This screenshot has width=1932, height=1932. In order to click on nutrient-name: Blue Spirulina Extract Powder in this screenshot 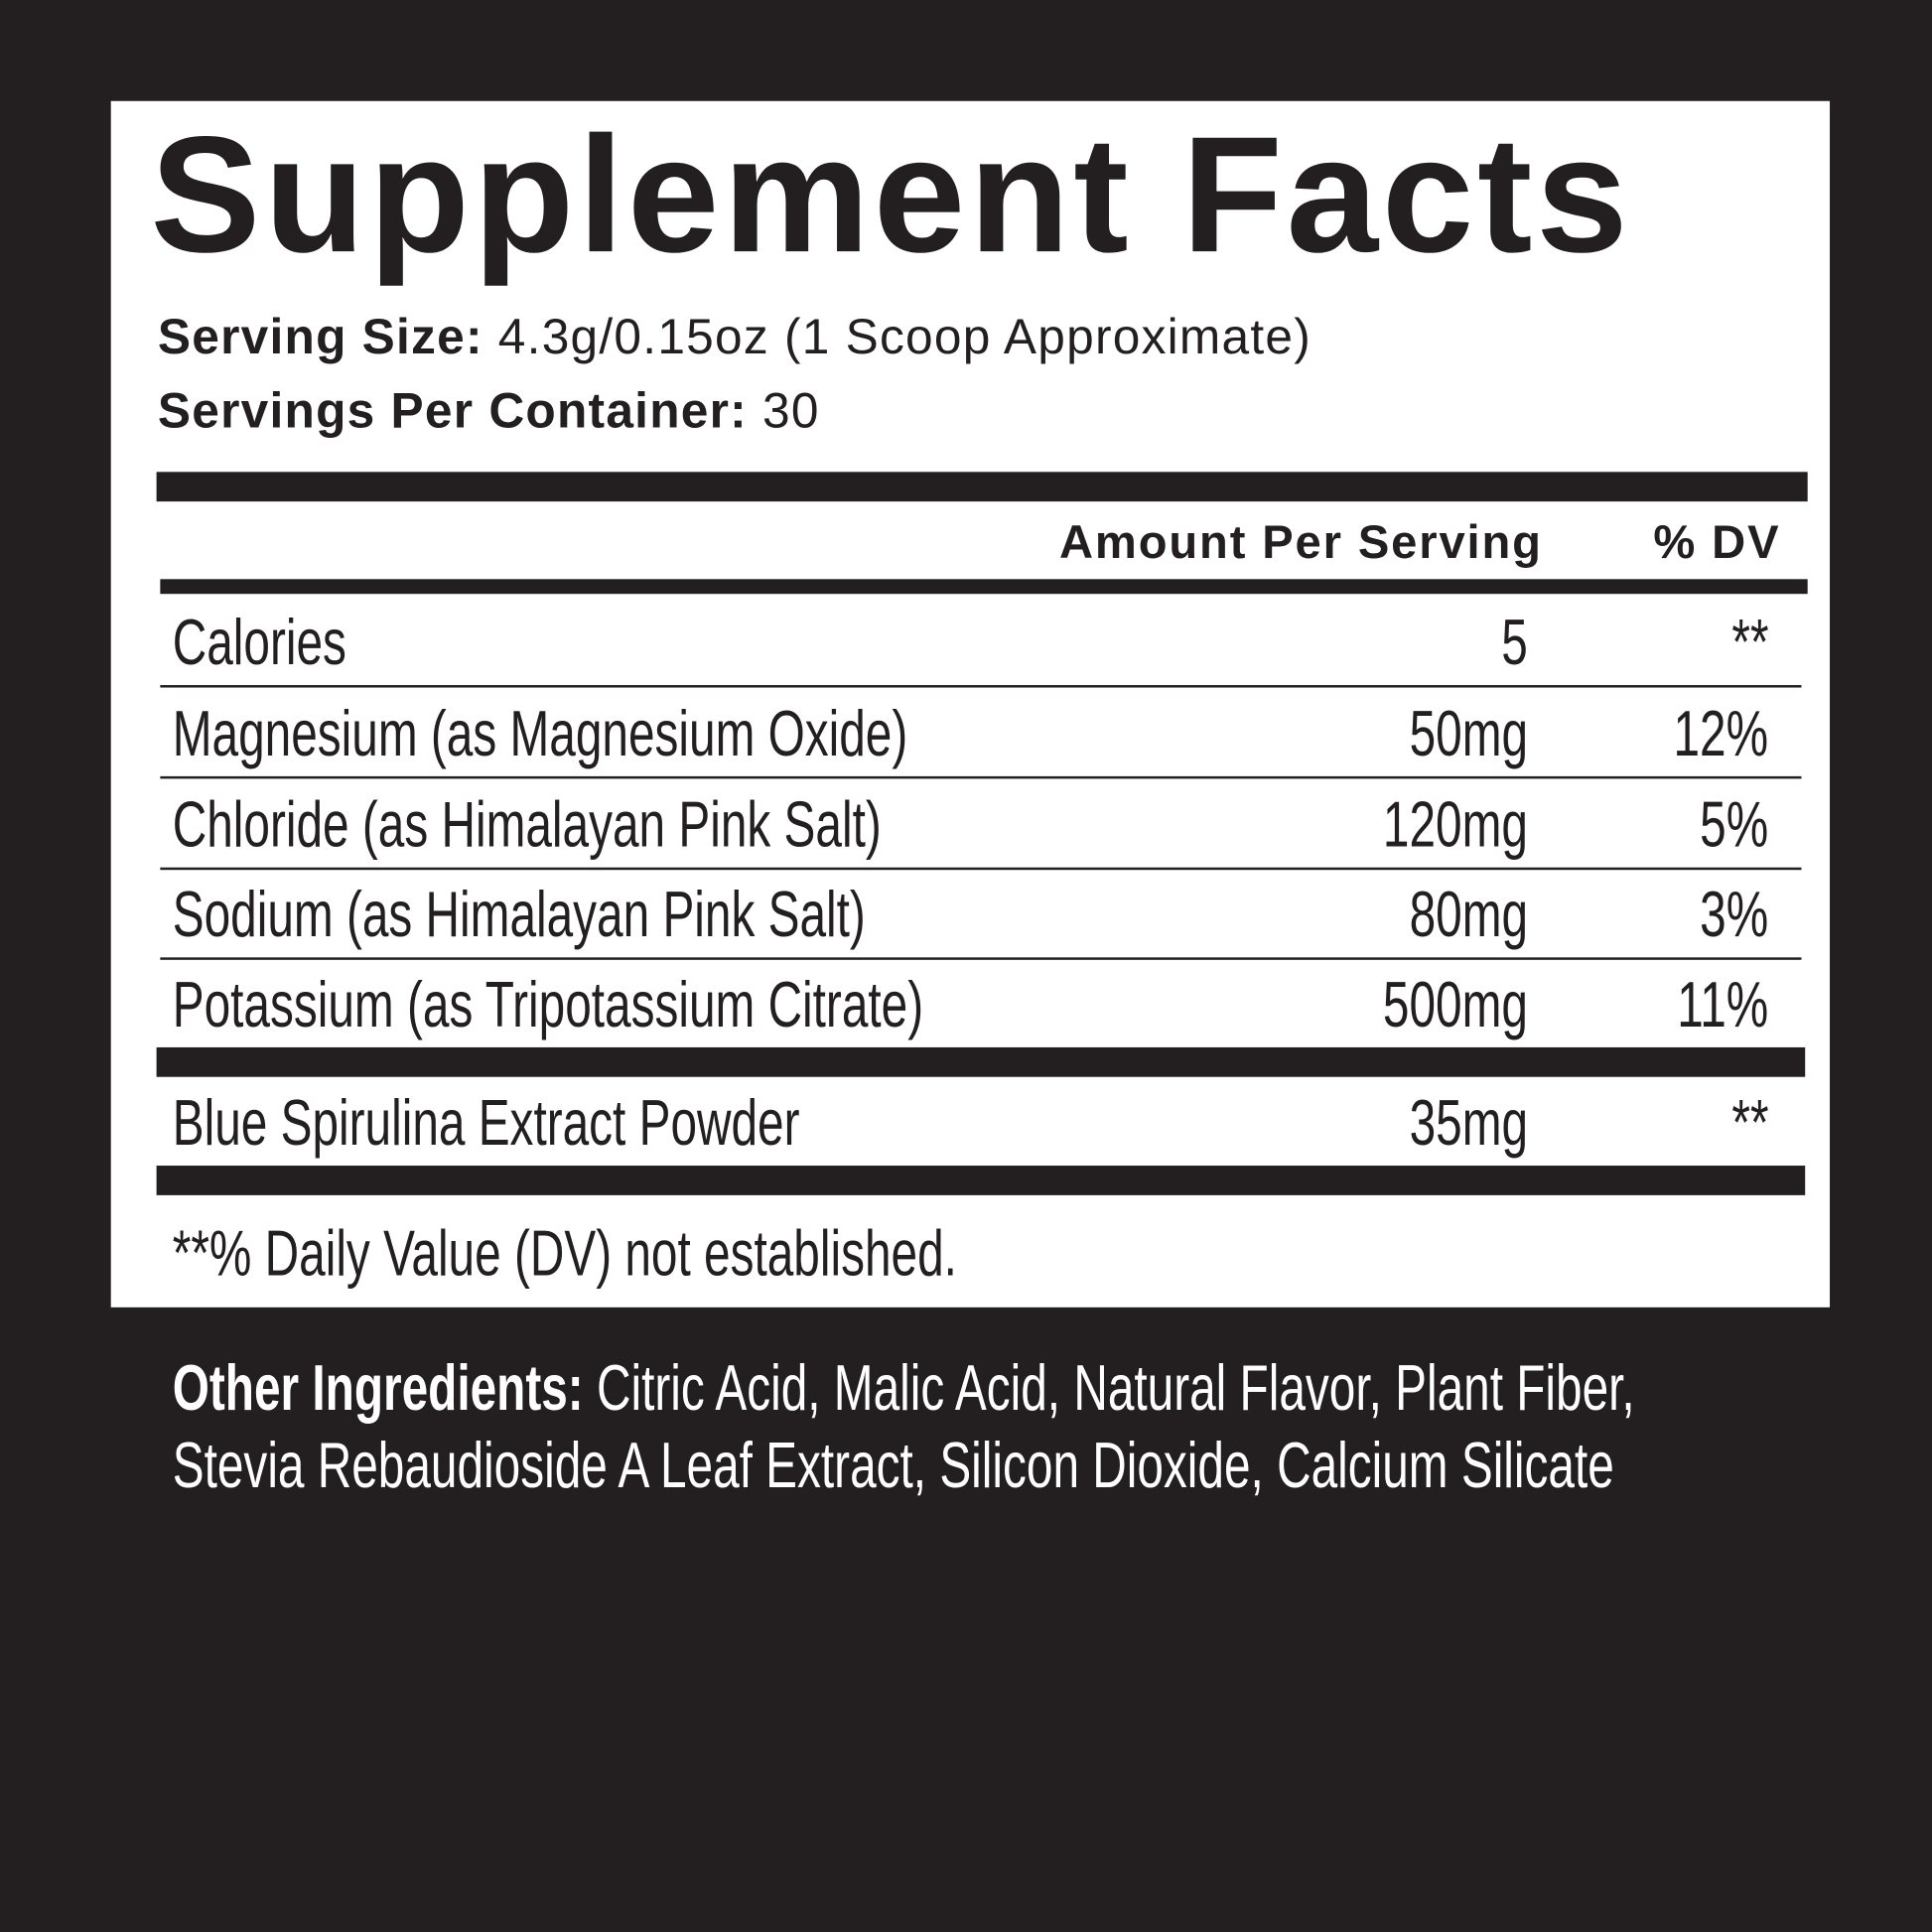, I will do `click(486, 1124)`.